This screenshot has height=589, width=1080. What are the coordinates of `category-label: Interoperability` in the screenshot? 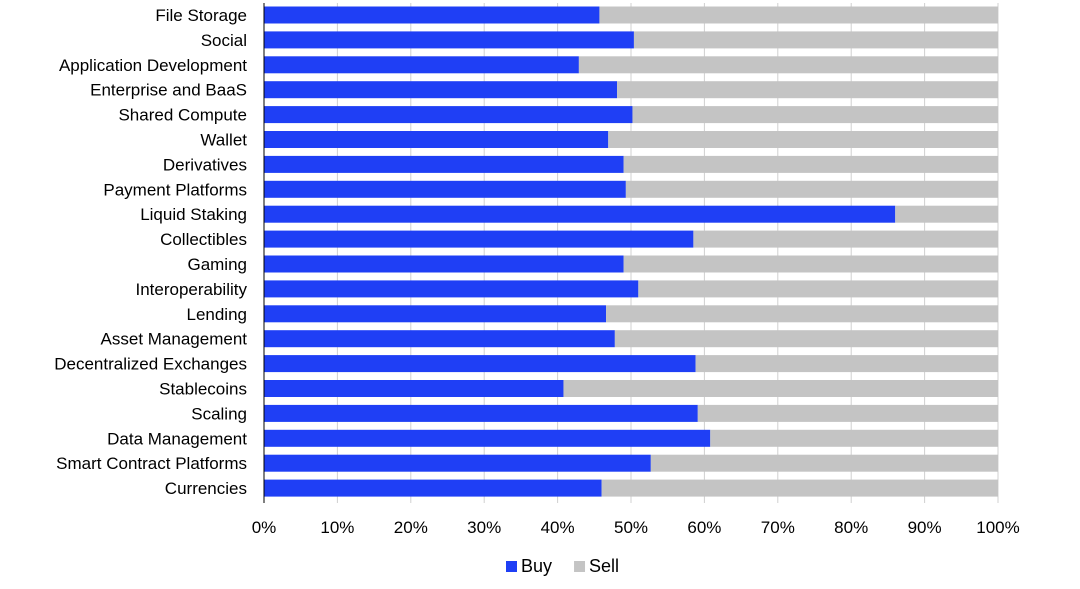 It's located at (191, 289).